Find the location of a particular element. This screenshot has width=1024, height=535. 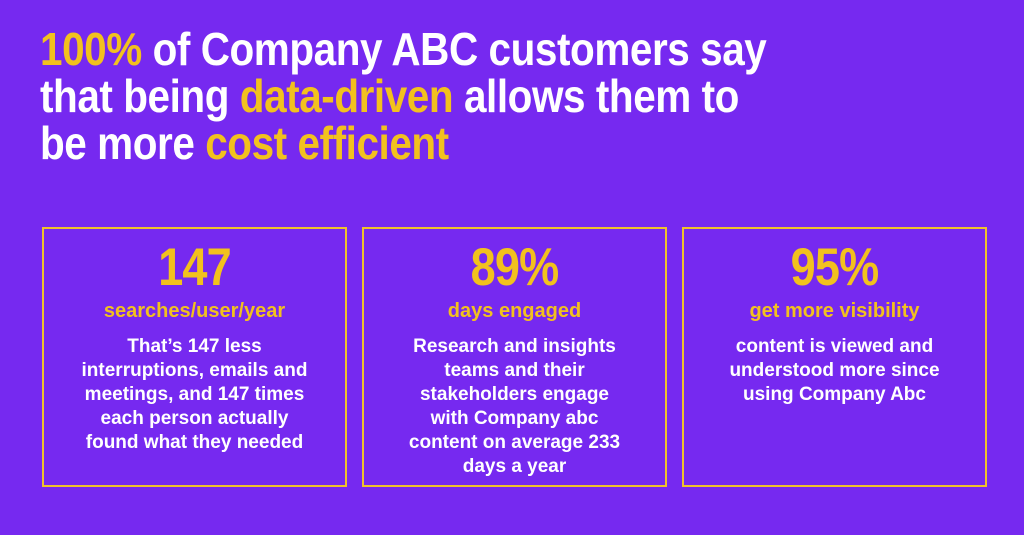

headline-line-2: that being data-driven allows them to is located at coordinates (403, 96).